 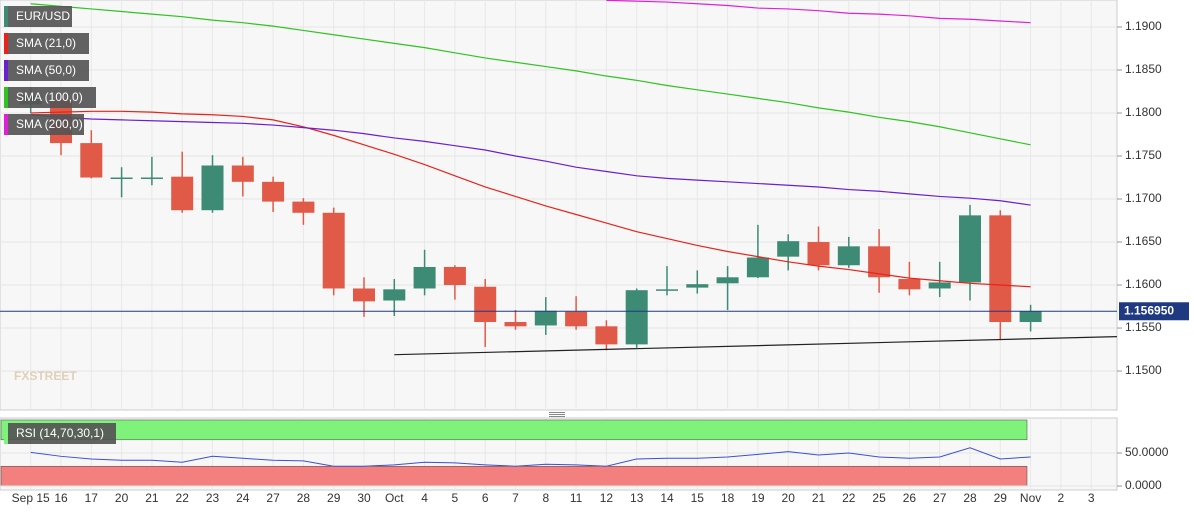 I want to click on x-tick-label: 5, so click(x=455, y=498).